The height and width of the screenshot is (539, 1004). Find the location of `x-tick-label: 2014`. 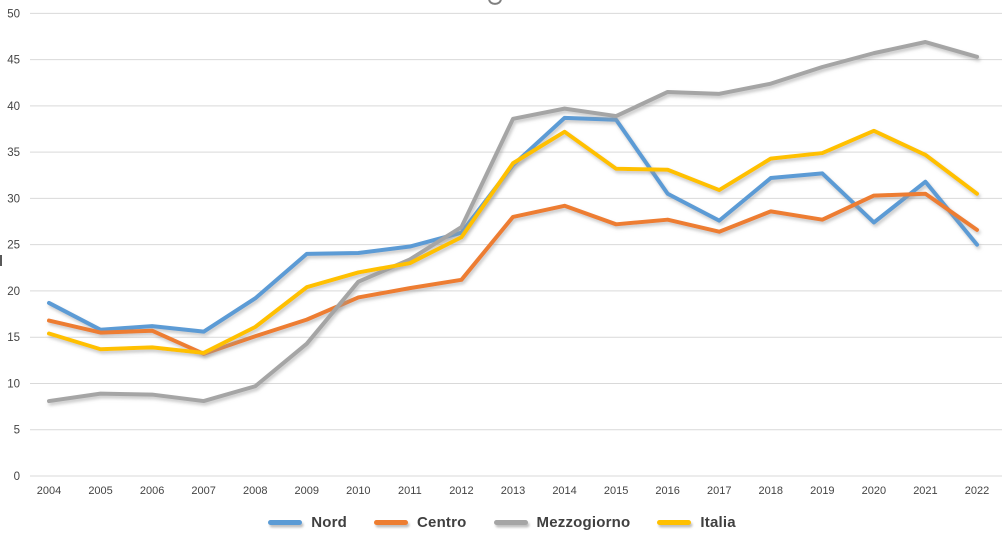

x-tick-label: 2014 is located at coordinates (564, 491).